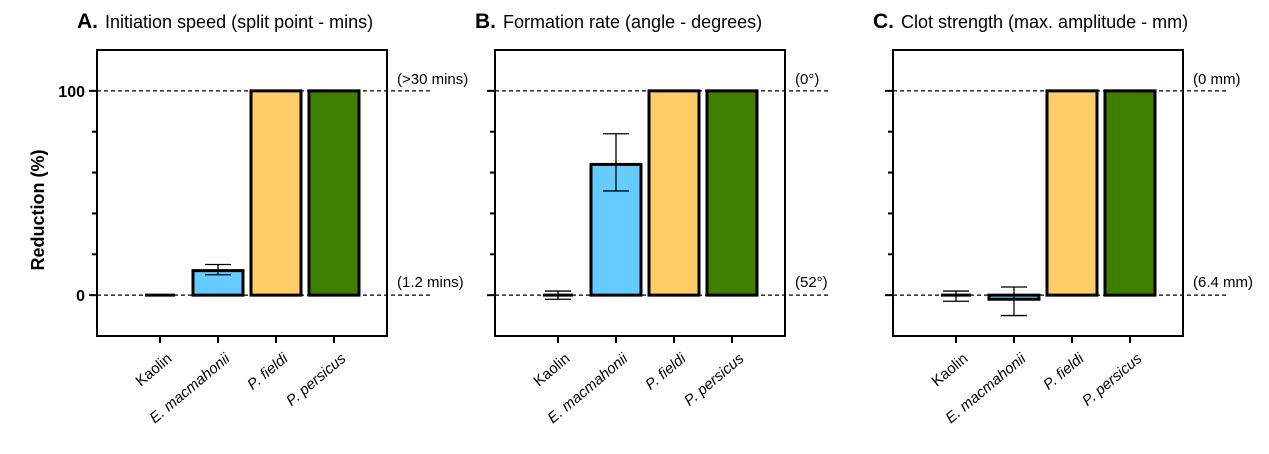 The height and width of the screenshot is (454, 1269). What do you see at coordinates (87, 21) in the screenshot?
I see `panel-letter: A.` at bounding box center [87, 21].